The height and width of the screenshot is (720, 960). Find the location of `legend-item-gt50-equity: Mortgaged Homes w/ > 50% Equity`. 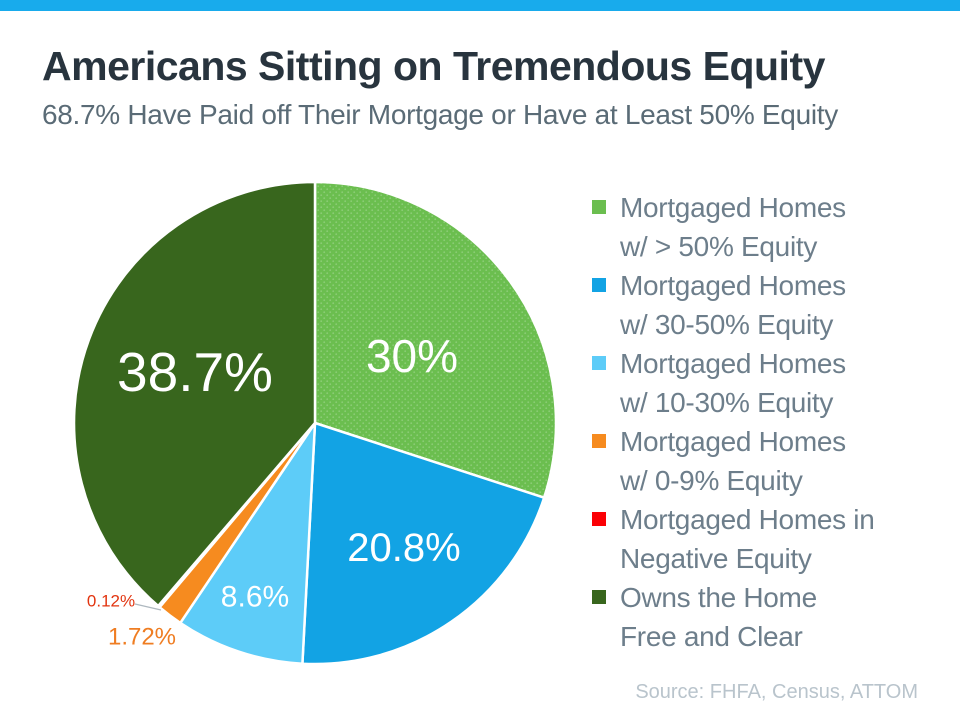

legend-item-gt50-equity: Mortgaged Homes w/ > 50% Equity is located at coordinates (764, 227).